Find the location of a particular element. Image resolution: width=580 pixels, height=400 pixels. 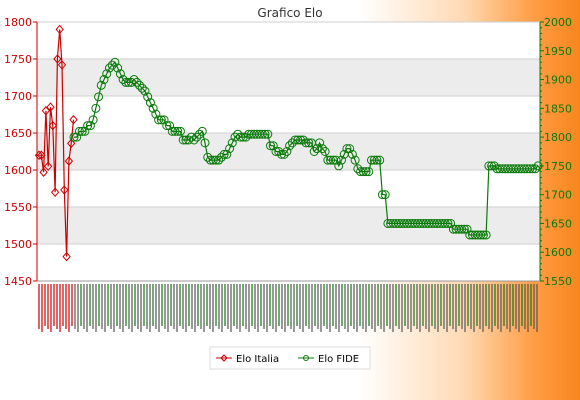

y-right-tick-label: 1550 is located at coordinates (558, 281).